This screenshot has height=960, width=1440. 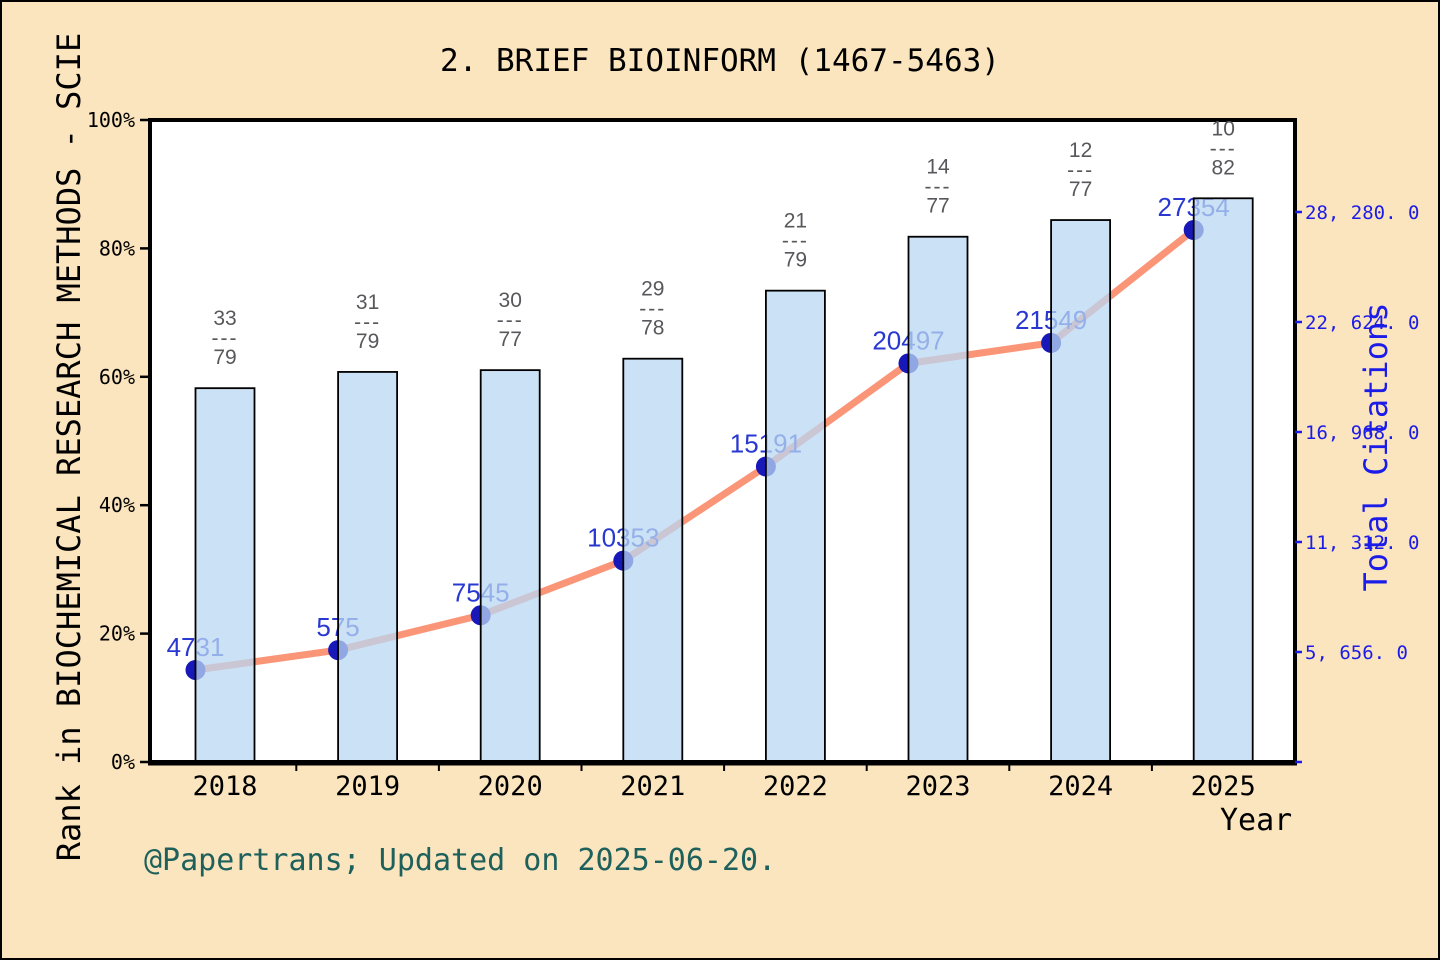 I want to click on x-axis-year-label-2021: 2021, so click(x=652, y=786).